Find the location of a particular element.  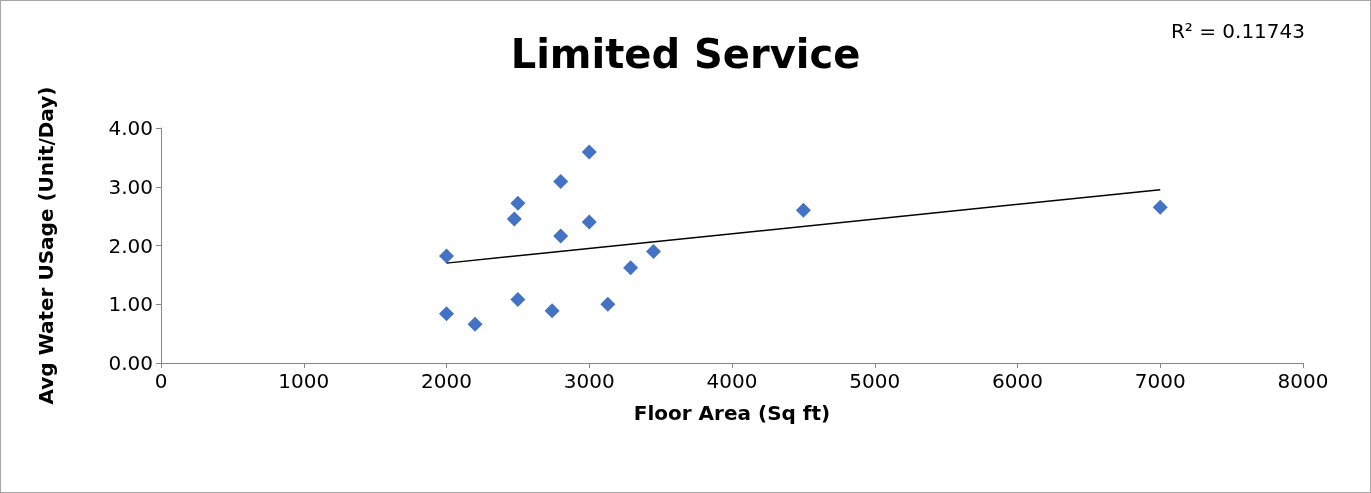

x-tick-label: 3000 is located at coordinates (589, 381).